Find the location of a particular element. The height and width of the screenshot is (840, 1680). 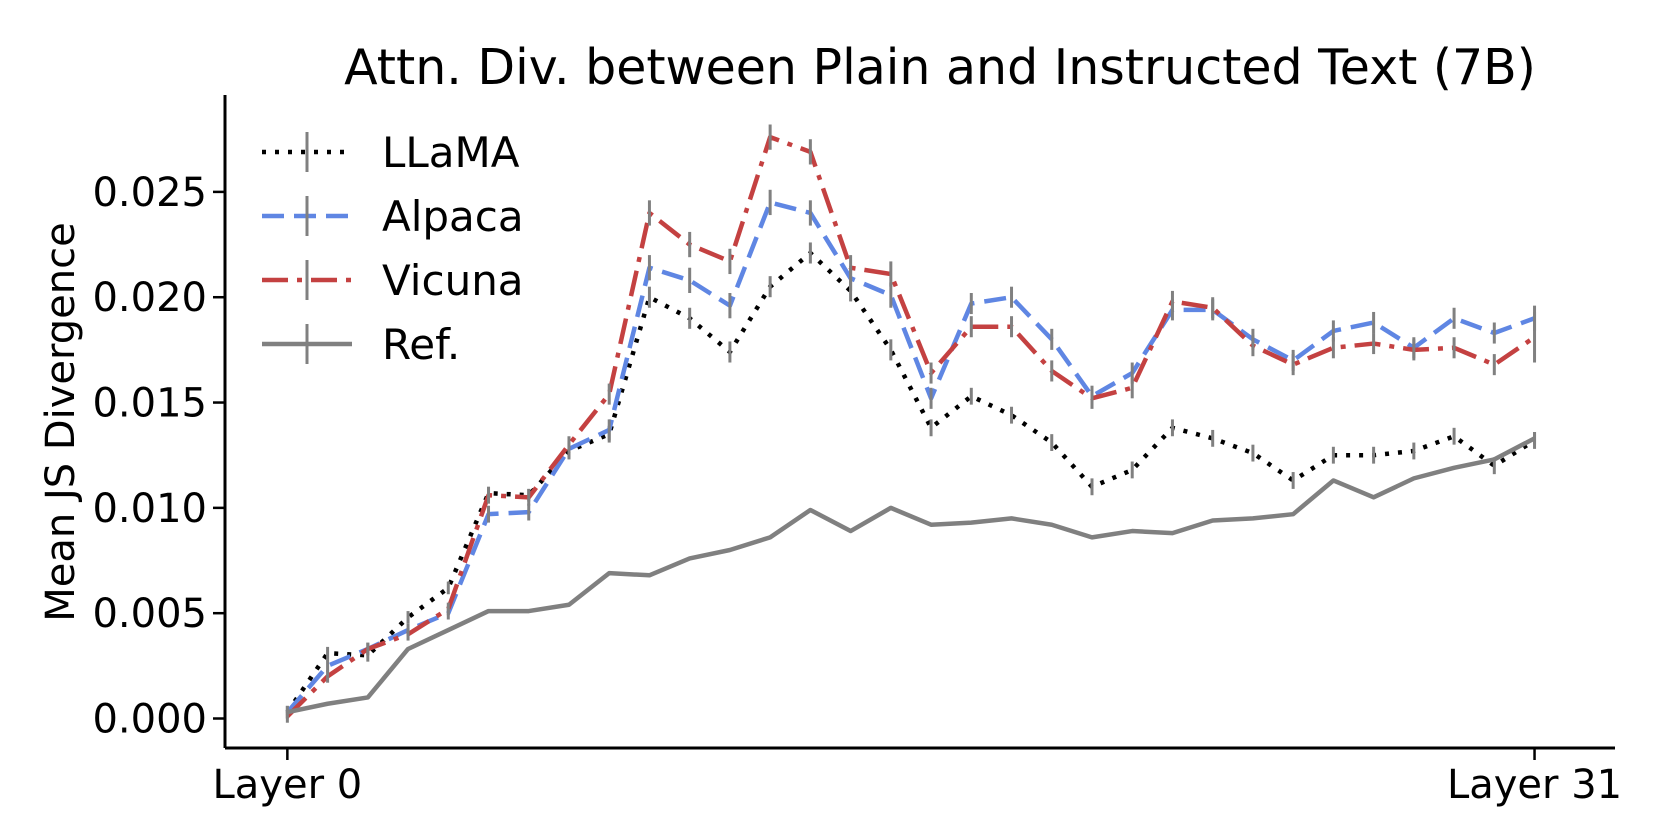

legend-label-vicuna: Vicuna is located at coordinates (453, 280).